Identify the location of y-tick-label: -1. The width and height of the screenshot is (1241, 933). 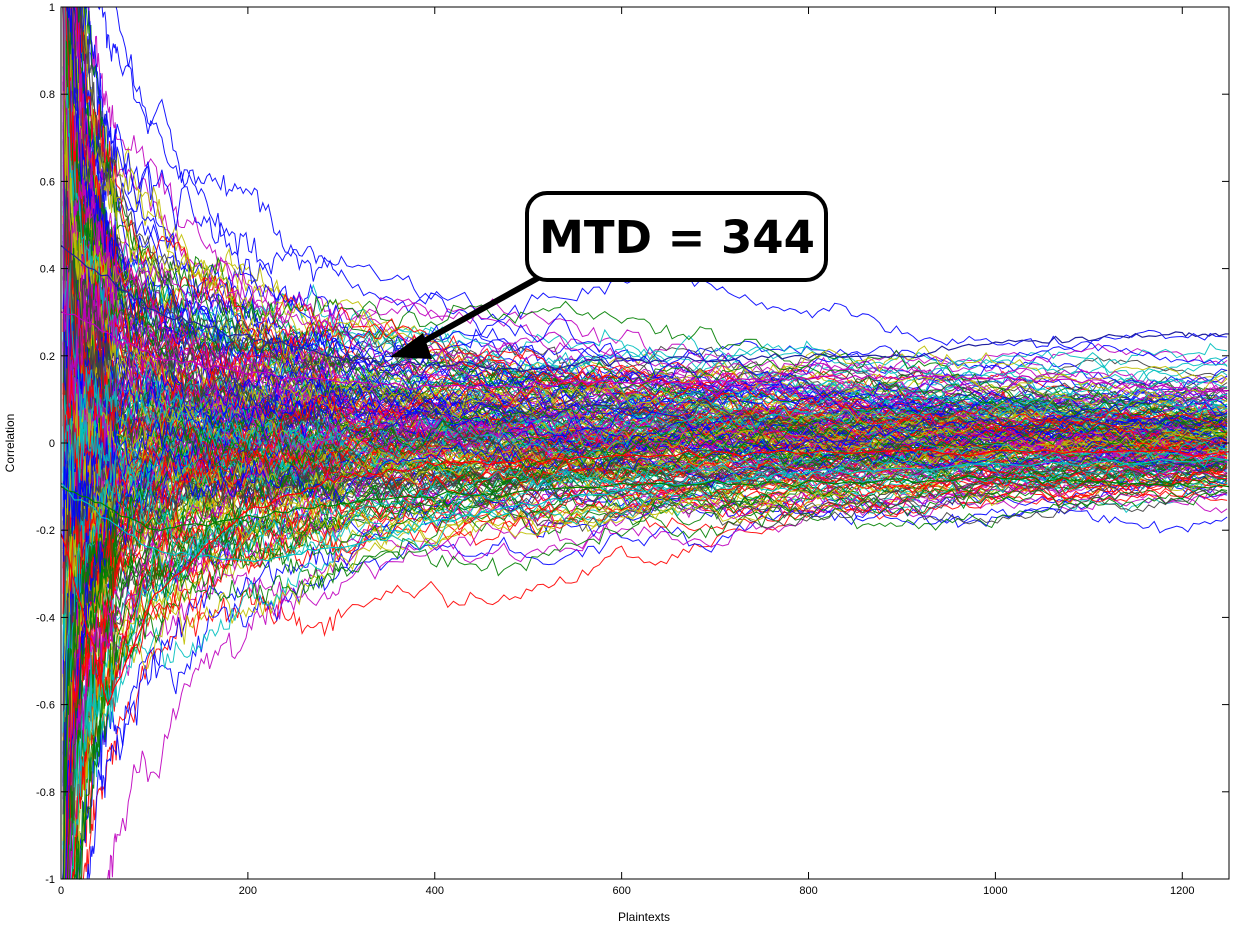
(50, 880).